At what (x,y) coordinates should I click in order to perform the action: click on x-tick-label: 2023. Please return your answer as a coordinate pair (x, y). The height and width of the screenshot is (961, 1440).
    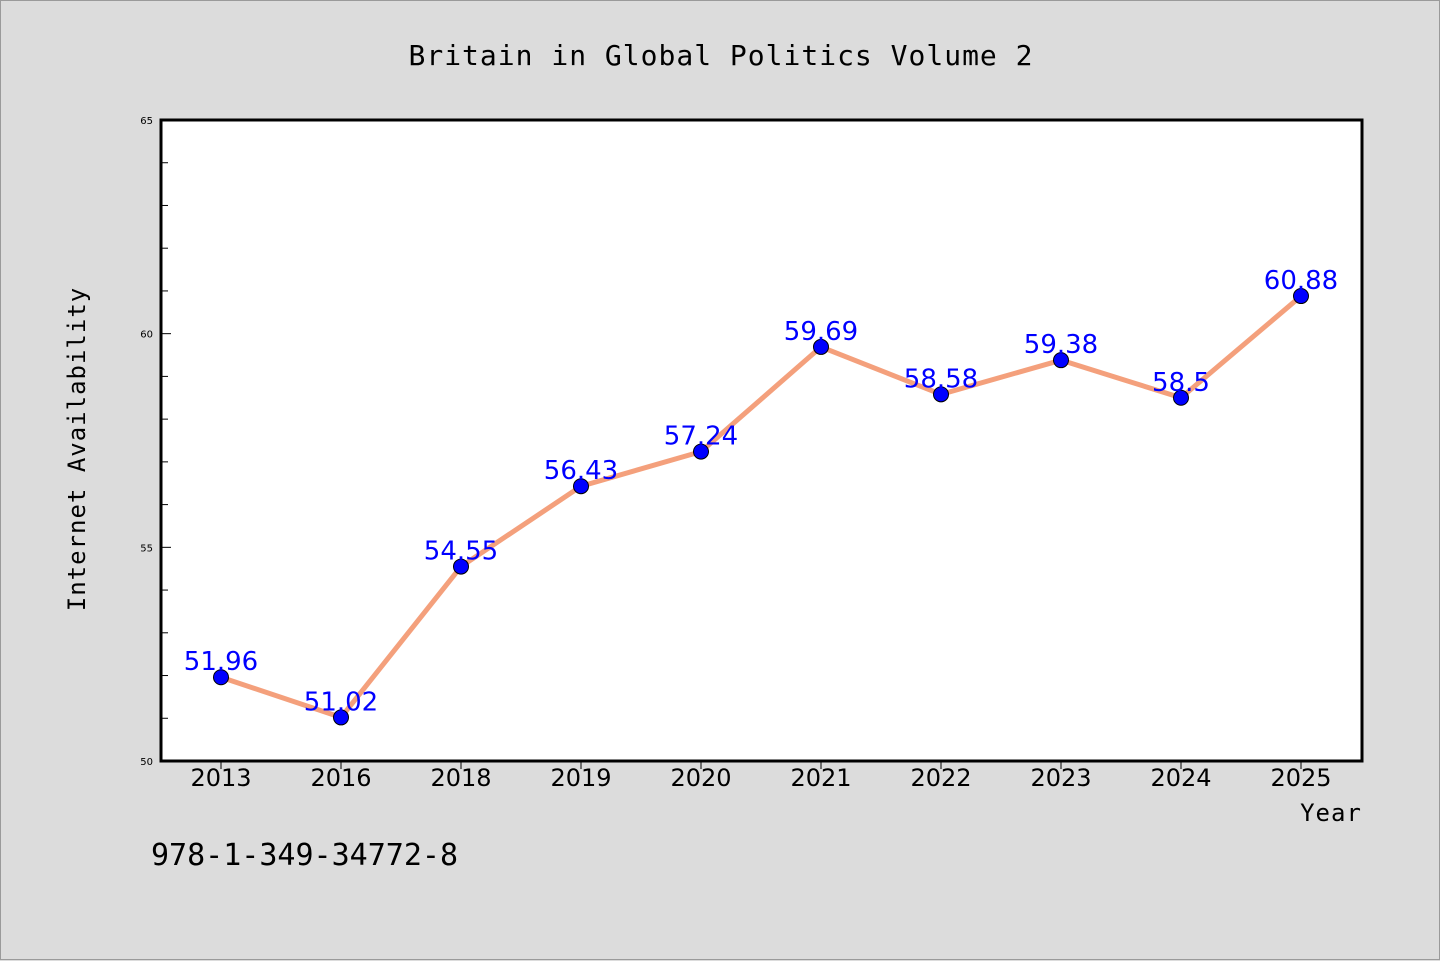
    Looking at the image, I should click on (1060, 778).